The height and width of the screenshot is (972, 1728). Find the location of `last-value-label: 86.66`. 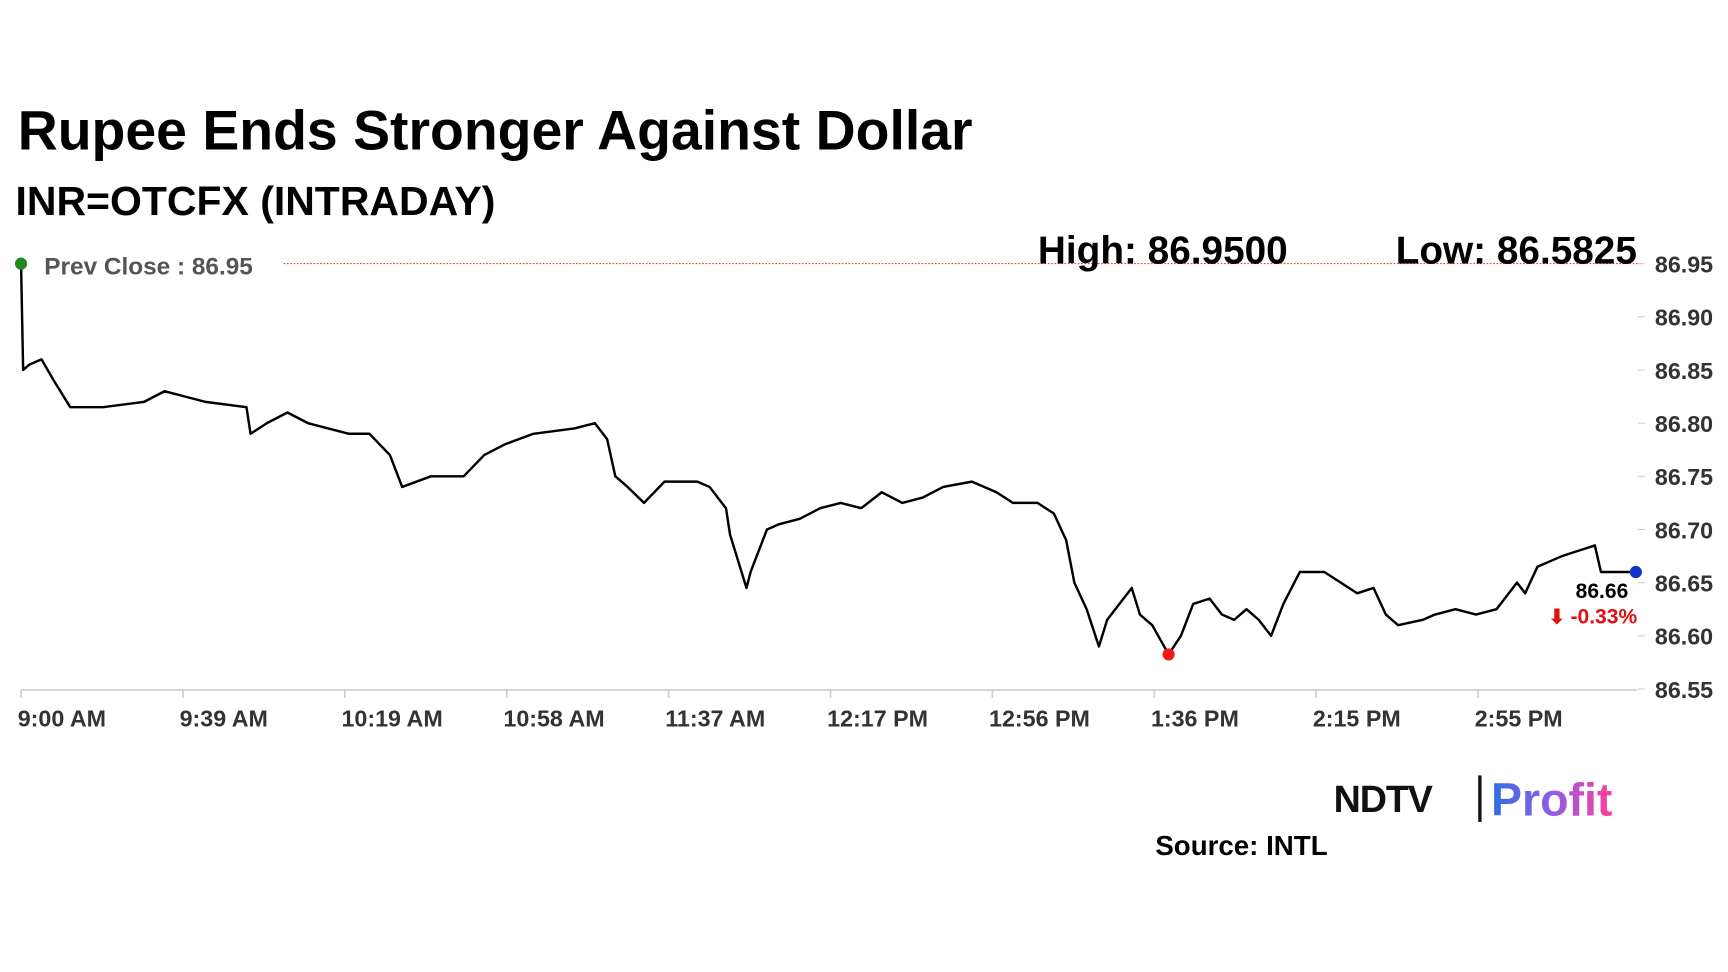

last-value-label: 86.66 is located at coordinates (1602, 591).